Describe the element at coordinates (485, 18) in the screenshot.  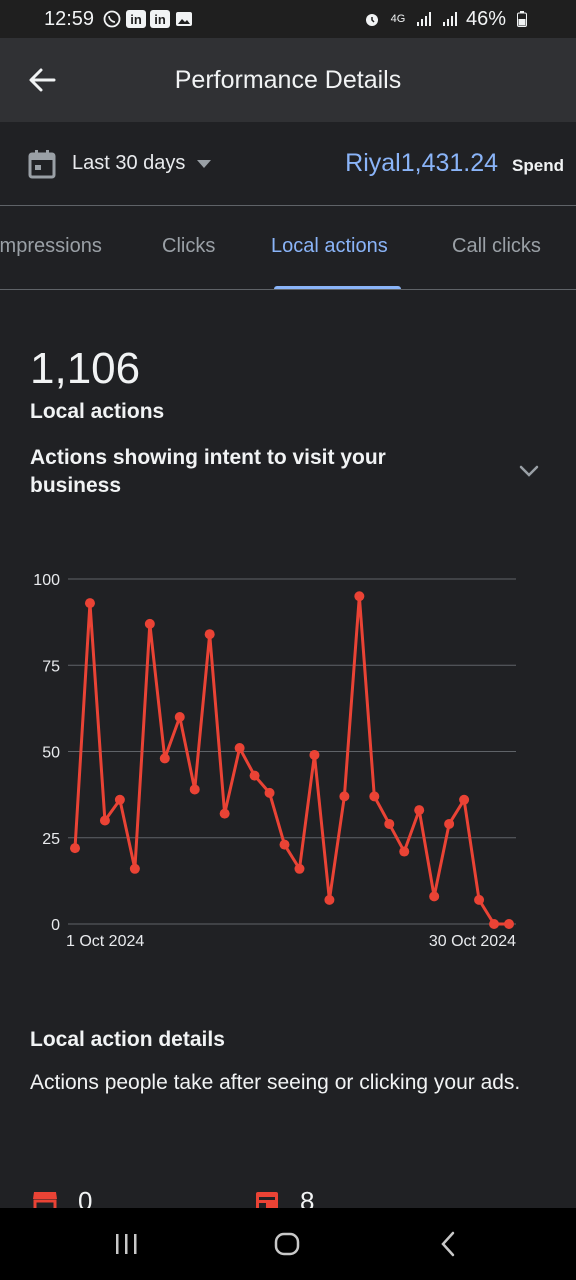
I see `battery-percent: 46%` at that location.